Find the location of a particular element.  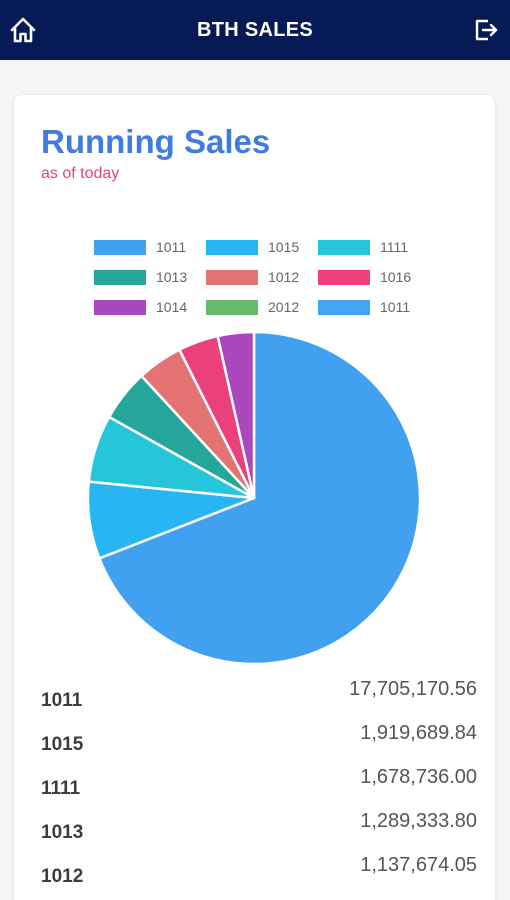

sales-row: 1011 17,705,170.56 is located at coordinates (259, 700).